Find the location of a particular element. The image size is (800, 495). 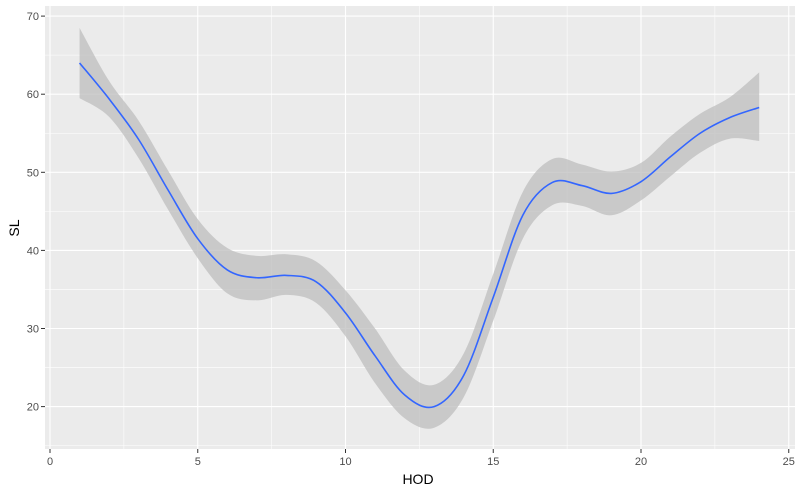

x-axis: 0 5 10 15 20 25 is located at coordinates (421, 458).